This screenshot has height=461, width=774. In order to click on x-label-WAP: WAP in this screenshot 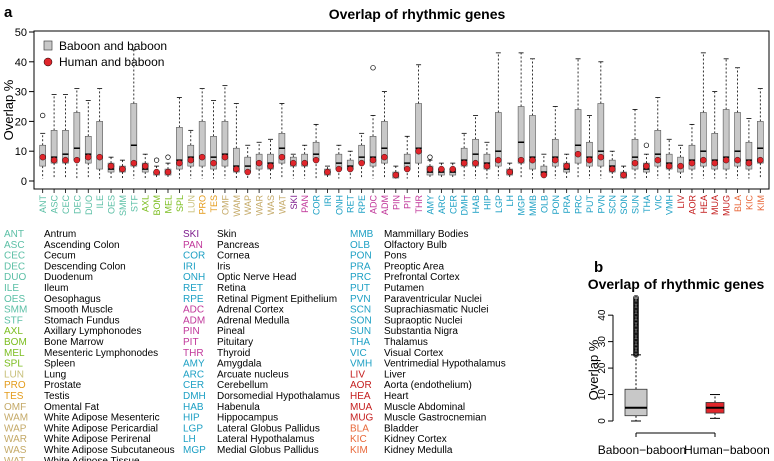, I will do `click(248, 205)`.